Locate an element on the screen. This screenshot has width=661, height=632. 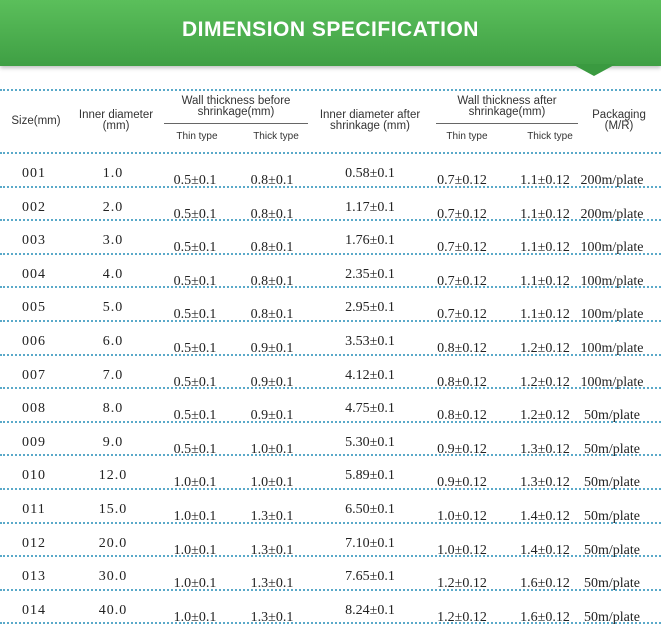
cell-size: 007 is located at coordinates (34, 375).